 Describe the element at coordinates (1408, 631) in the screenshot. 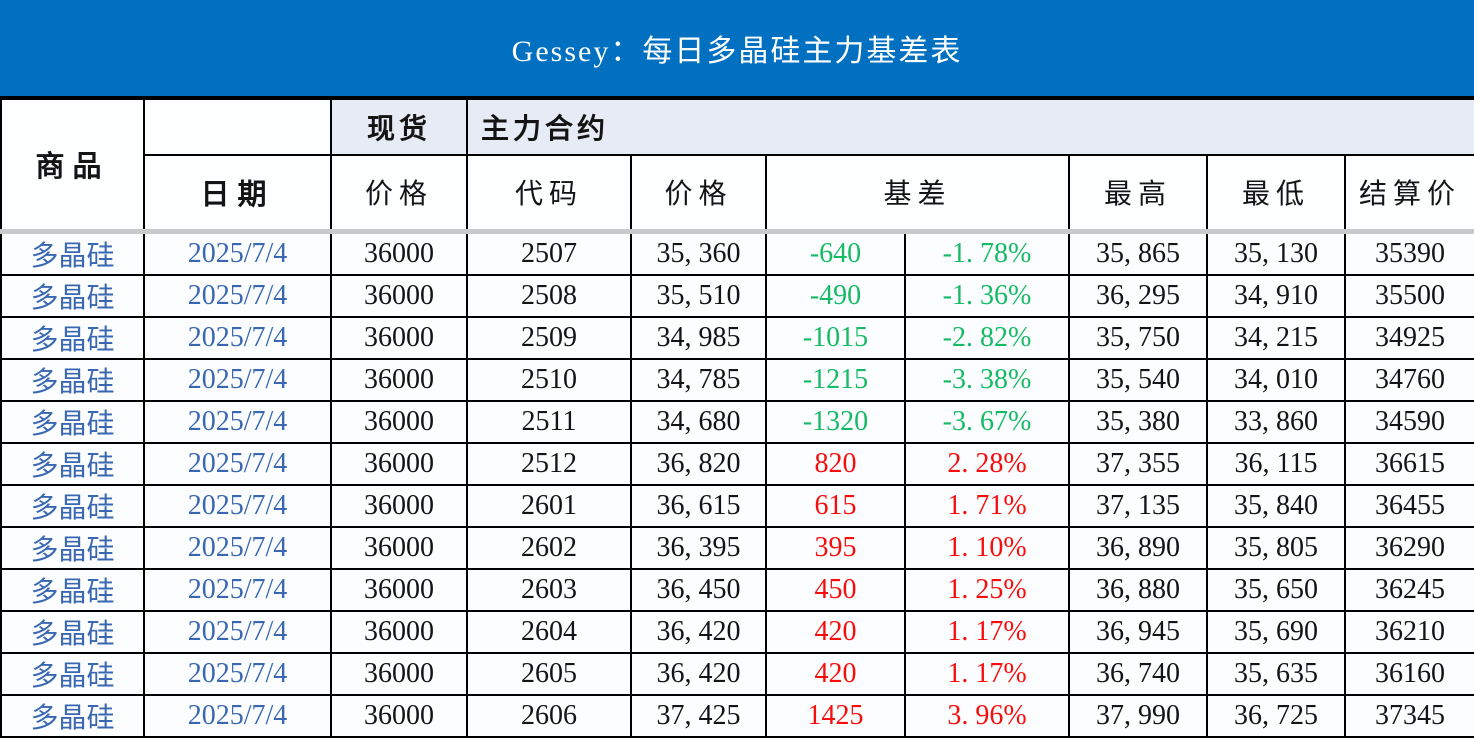

I see `cell-settlement: 36210` at that location.